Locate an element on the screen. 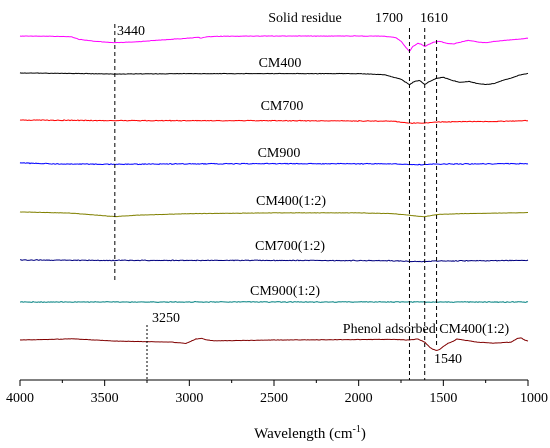 This screenshot has height=448, width=550. series-label-6: CM900(1:2) is located at coordinates (285, 291).